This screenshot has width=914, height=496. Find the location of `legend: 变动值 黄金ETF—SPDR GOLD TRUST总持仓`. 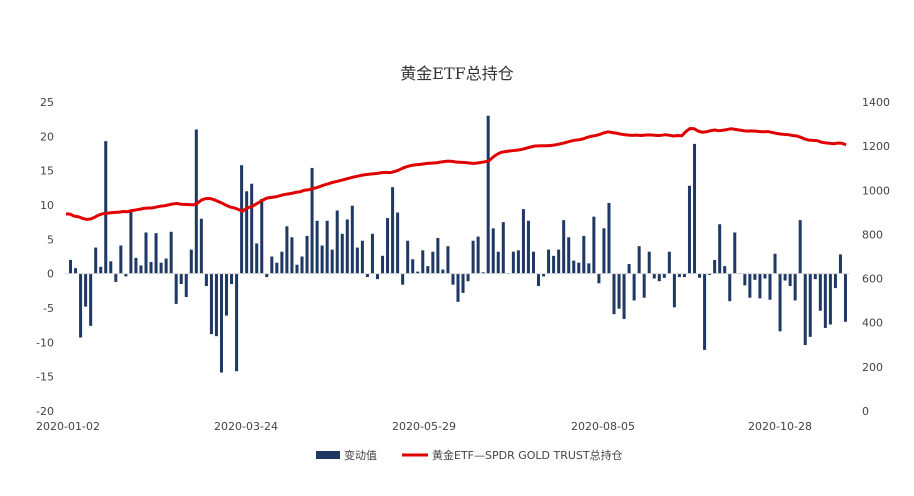

legend: 变动值 黄金ETF—SPDR GOLD TRUST总持仓 is located at coordinates (469, 455).